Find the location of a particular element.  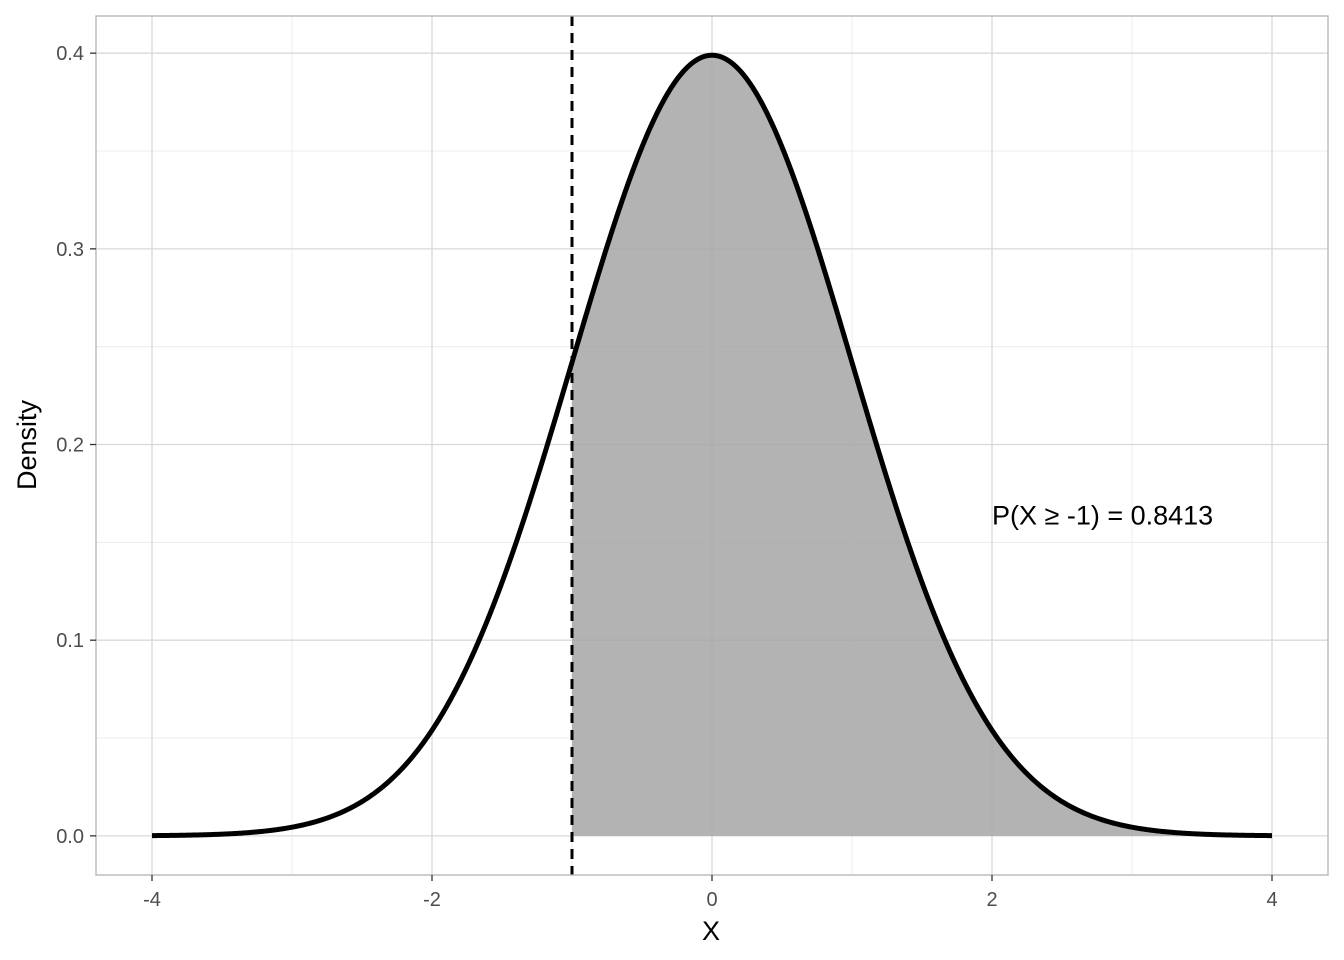

y-tick-label: 0.2 is located at coordinates (70, 446).